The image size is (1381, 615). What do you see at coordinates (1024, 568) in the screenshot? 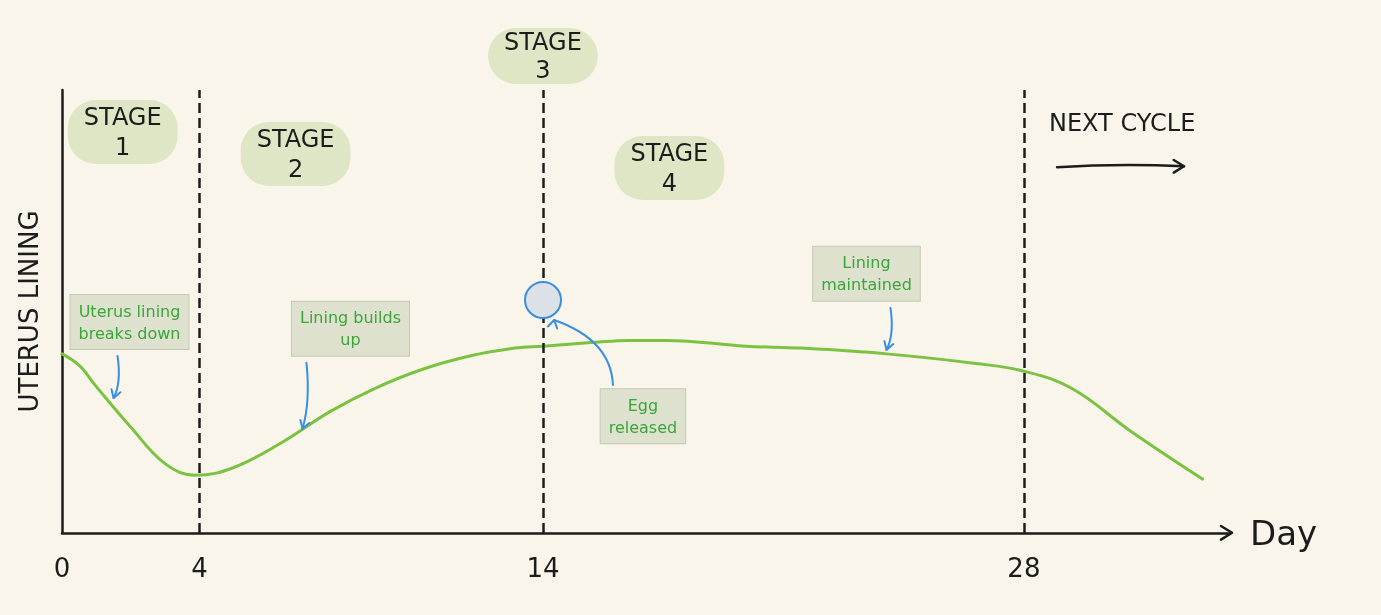
I see `x-tick-label: 28` at bounding box center [1024, 568].